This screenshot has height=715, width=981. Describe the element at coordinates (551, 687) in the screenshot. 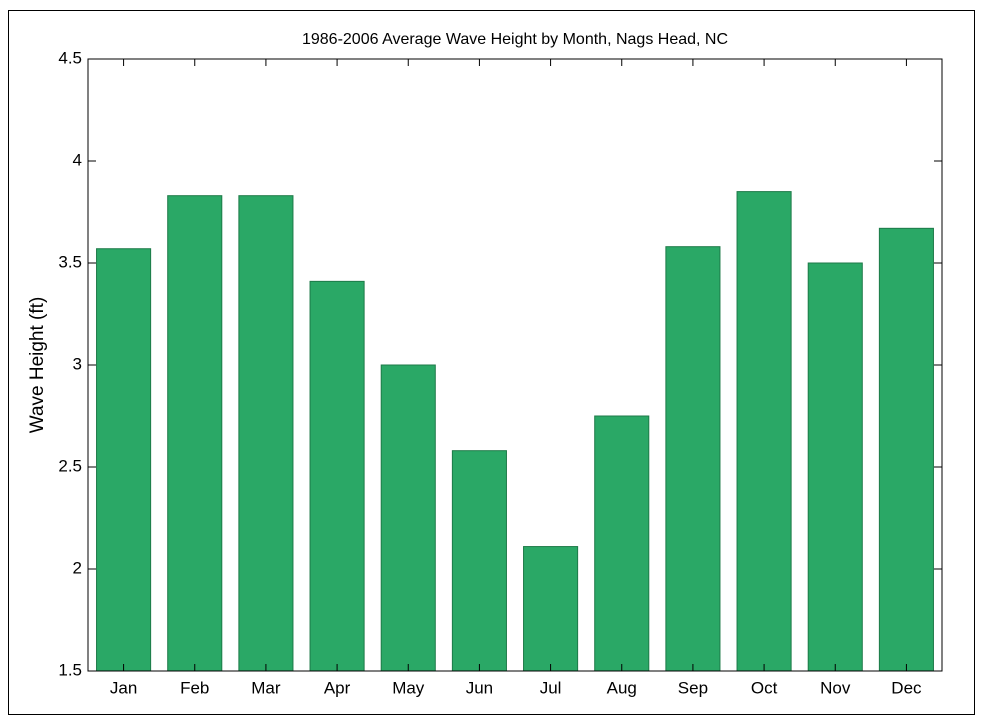

I see `x-tick-label: Jul` at that location.